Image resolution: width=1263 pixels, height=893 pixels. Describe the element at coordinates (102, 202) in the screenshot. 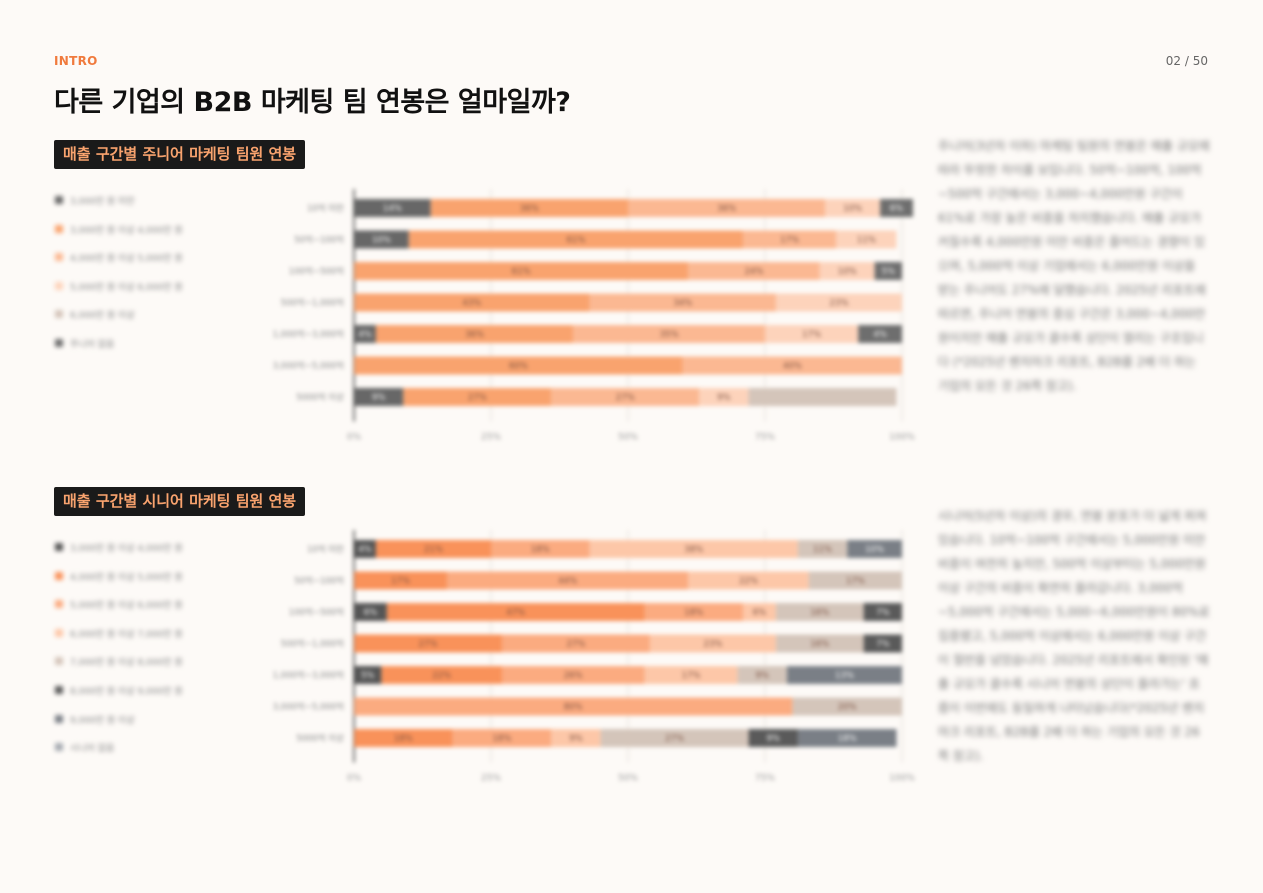

I see `legend-label: 3,000만 원 미만` at that location.